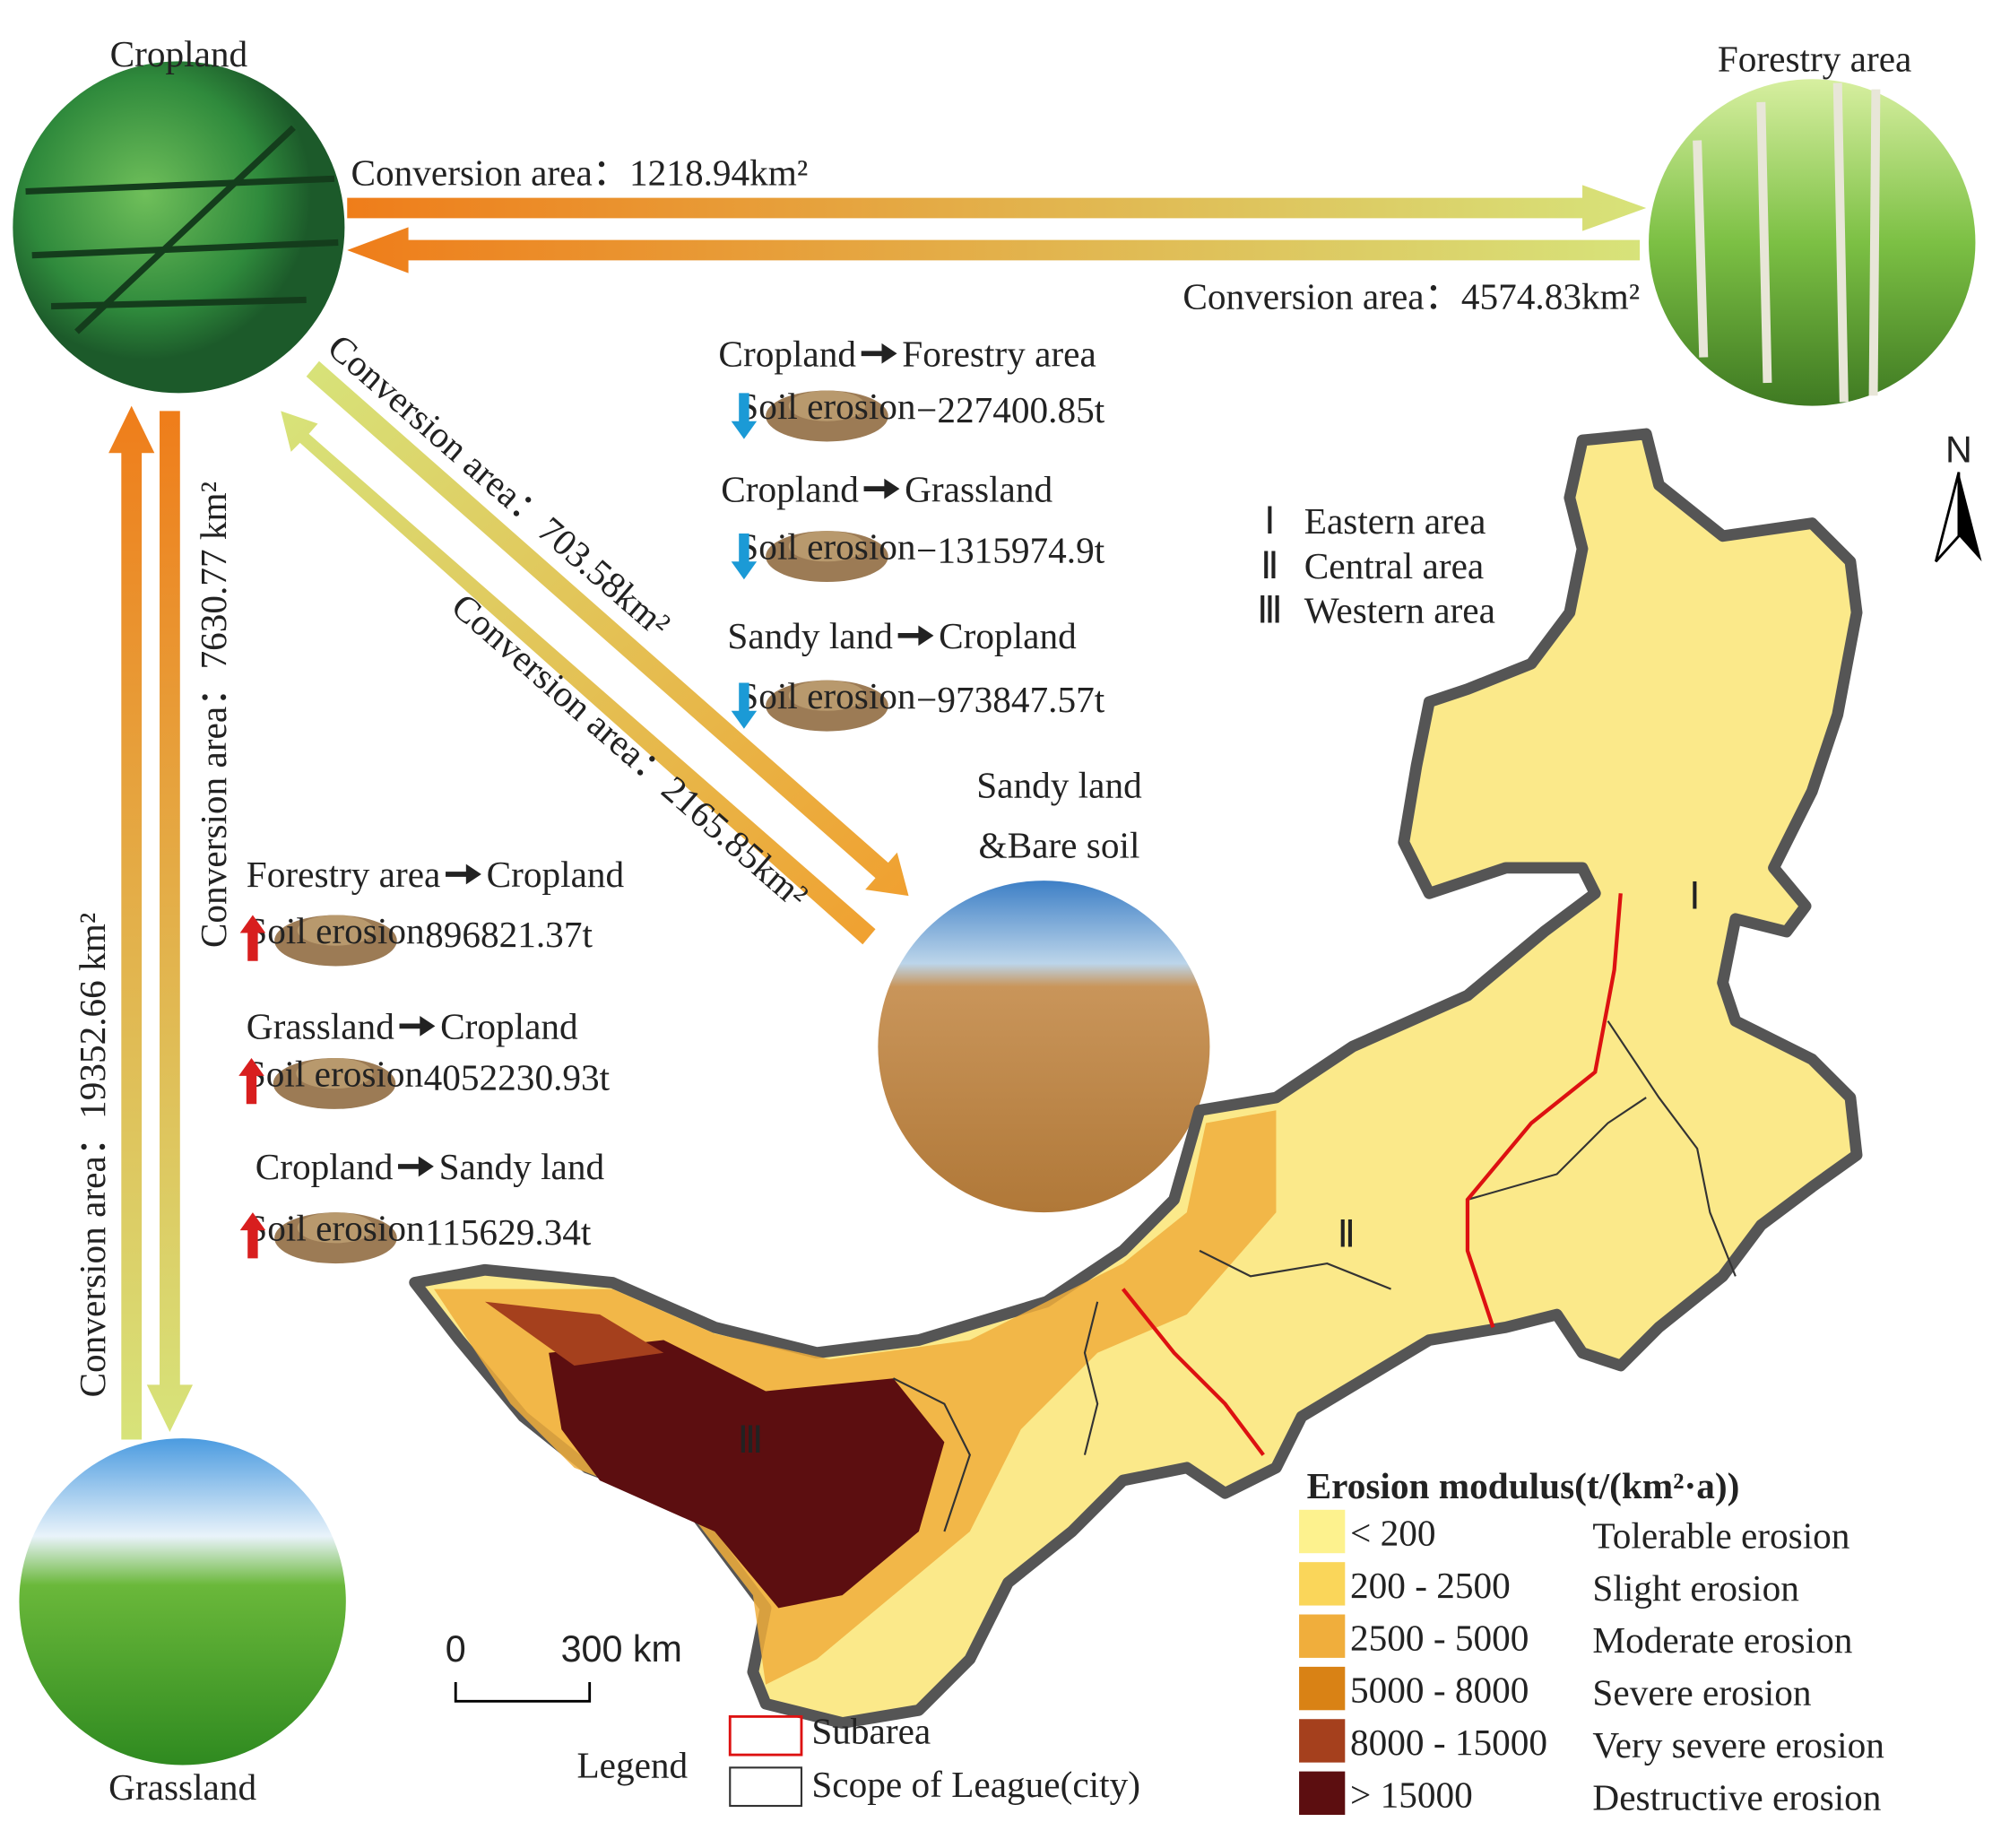 This screenshot has height=1848, width=2001. I want to click on change-from: Sandy land, so click(810, 635).